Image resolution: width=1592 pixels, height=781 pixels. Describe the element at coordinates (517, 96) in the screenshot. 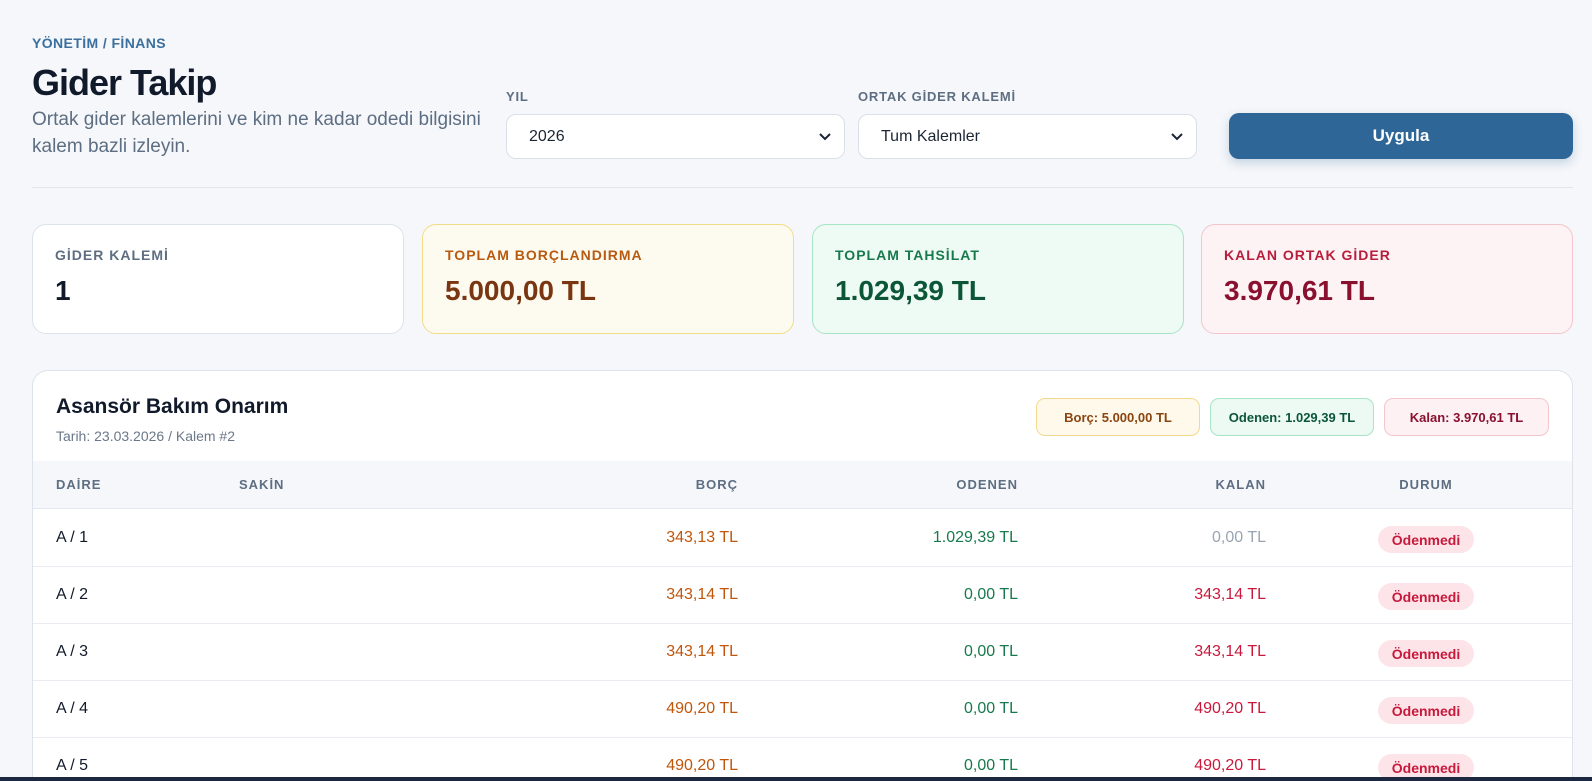

I see `year-label: YIL` at that location.